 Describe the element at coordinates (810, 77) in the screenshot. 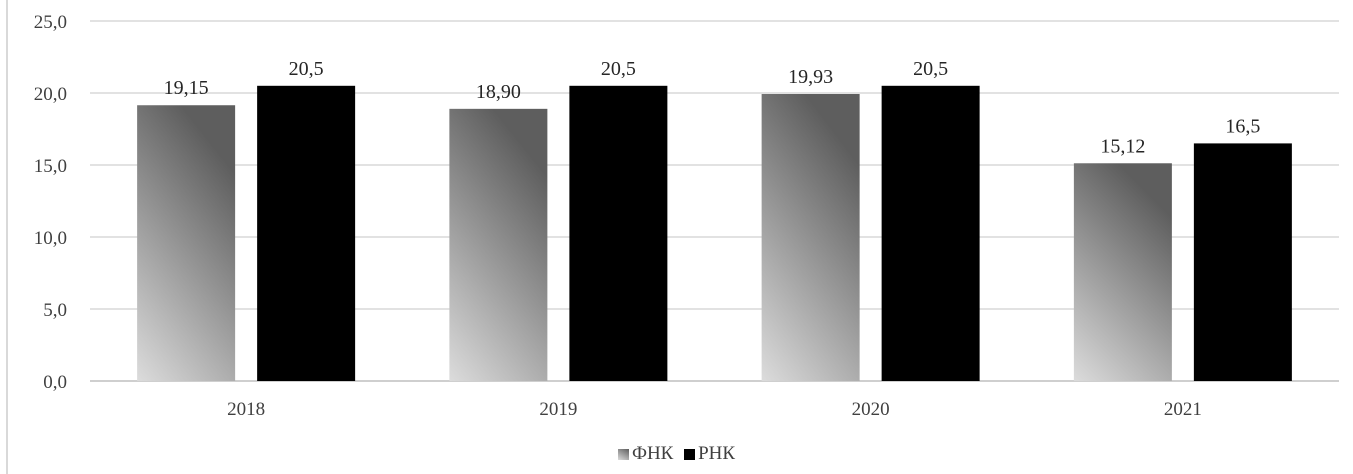

I see `data-label-fnk-2020: 19,93` at that location.